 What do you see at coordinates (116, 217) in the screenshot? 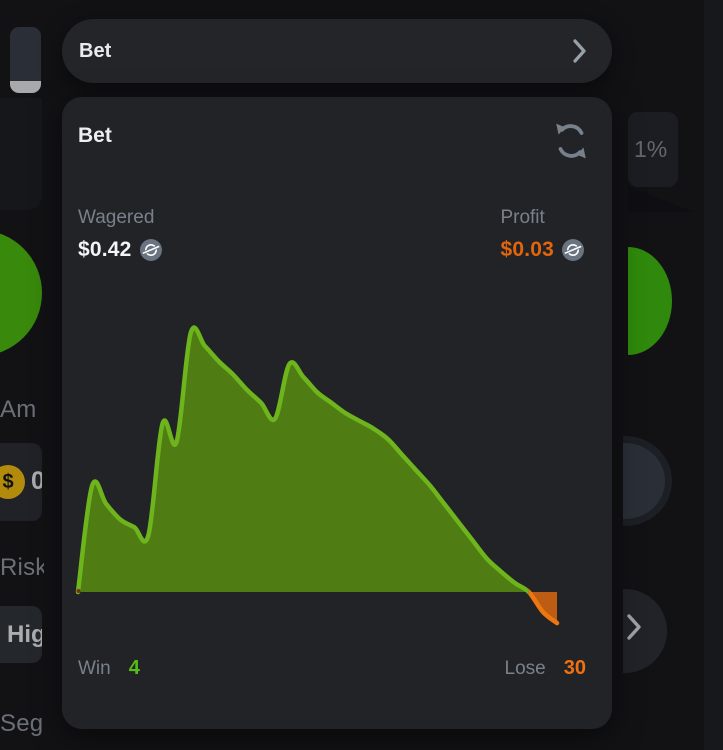
I see `wagered-label: Wagered` at bounding box center [116, 217].